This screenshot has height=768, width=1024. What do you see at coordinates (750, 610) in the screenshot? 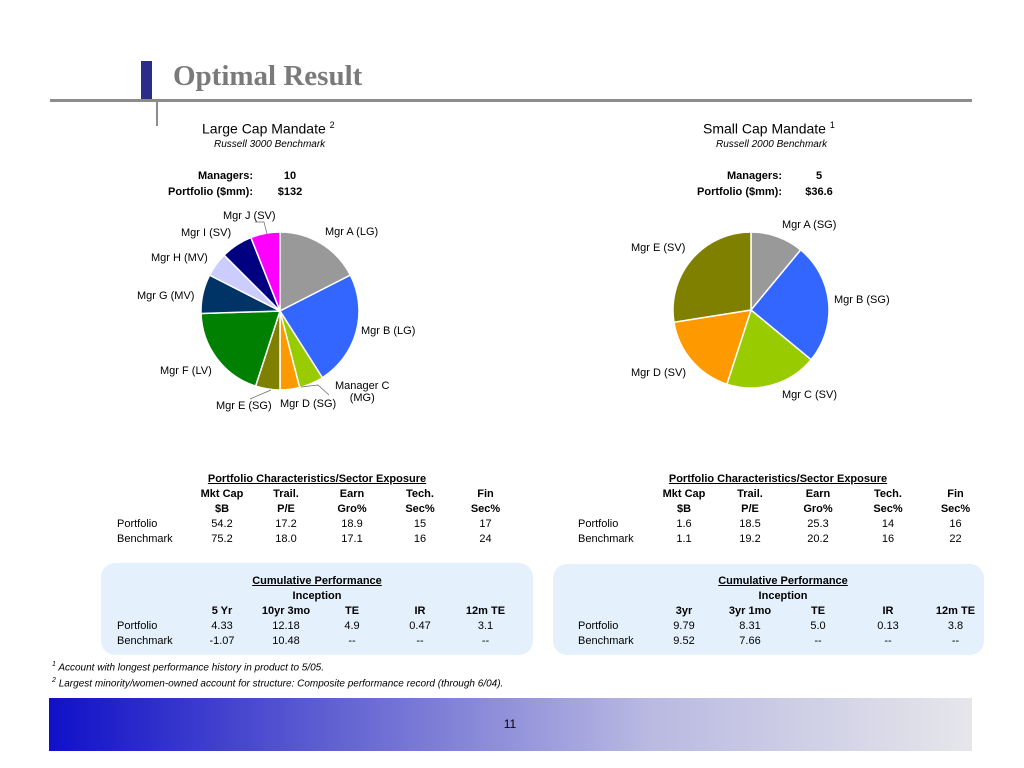
I see `header-cell: 3yr 1mo` at bounding box center [750, 610].